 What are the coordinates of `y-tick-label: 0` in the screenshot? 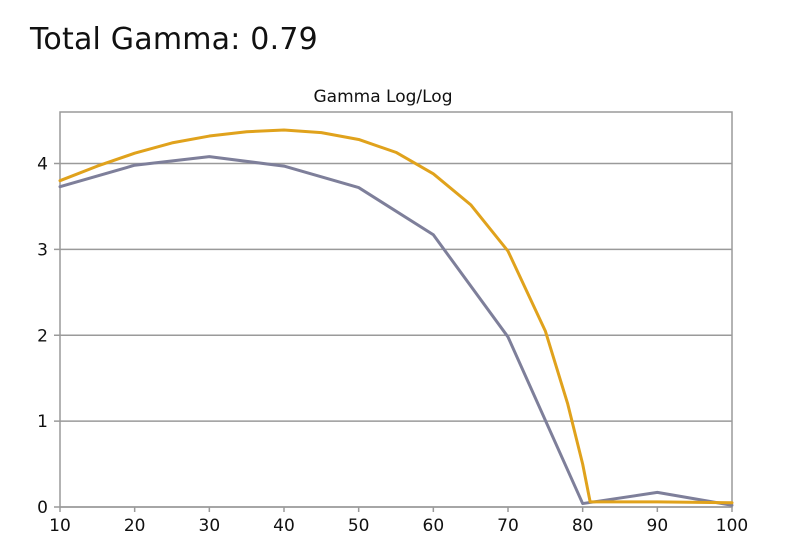 It's located at (42, 508).